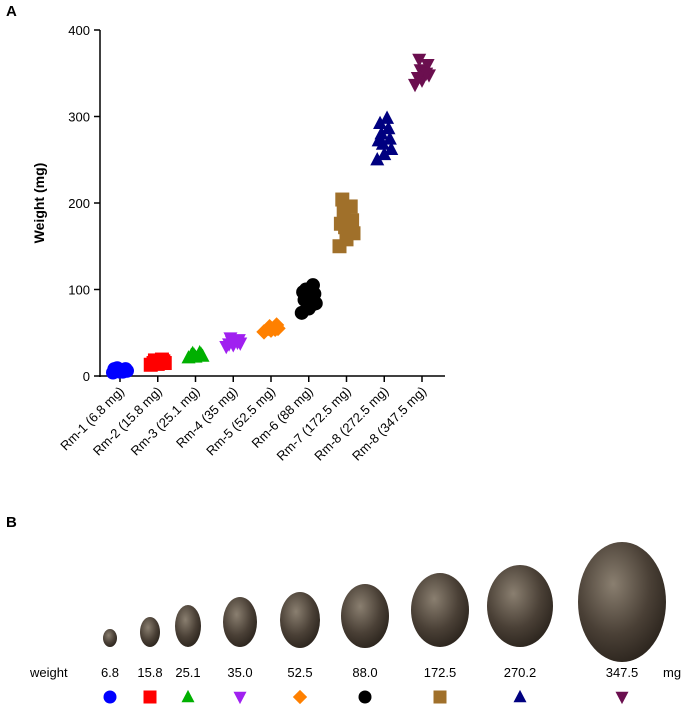 This screenshot has height=710, width=685. What do you see at coordinates (39, 203) in the screenshot?
I see `y-axis-label: Weight (mg)` at bounding box center [39, 203].